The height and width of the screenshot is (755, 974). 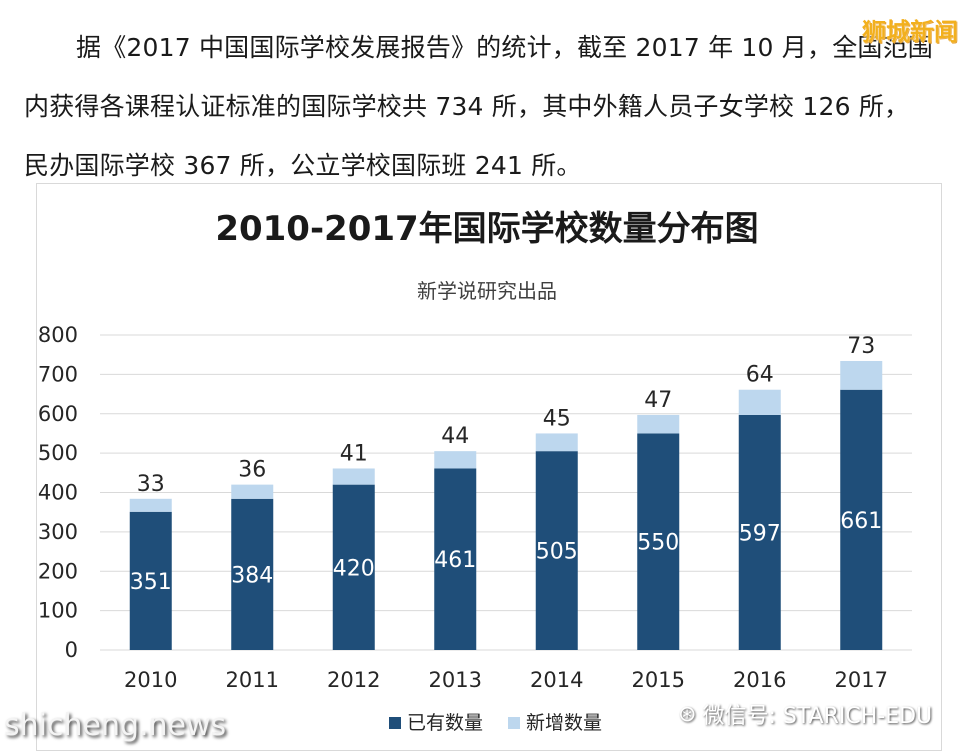 What do you see at coordinates (115, 725) in the screenshot?
I see `site-watermark: shicheng.news` at bounding box center [115, 725].